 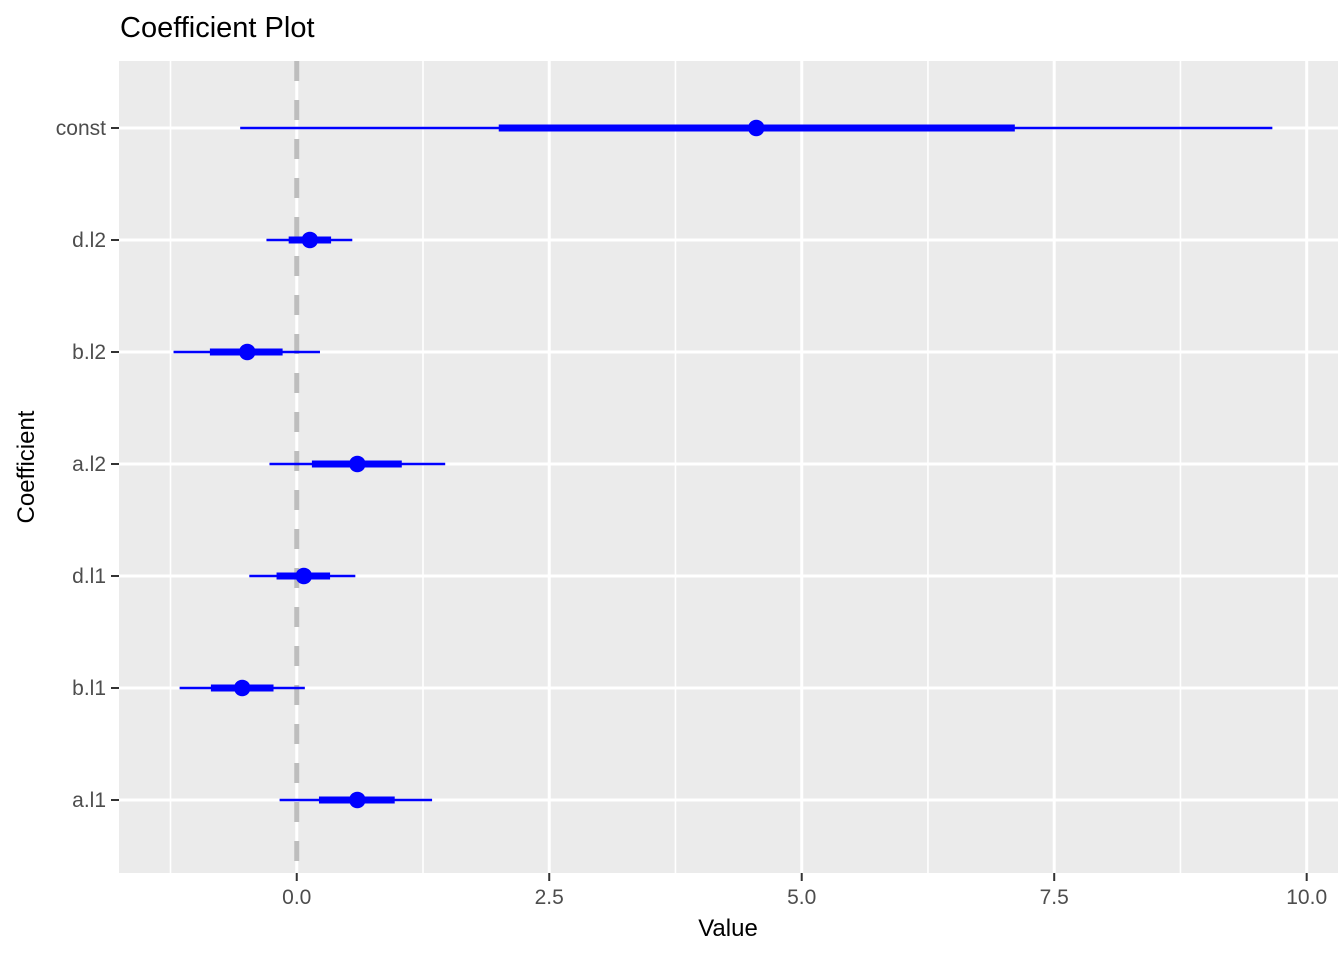 I want to click on y-tick-label: b.l2, so click(x=89, y=352).